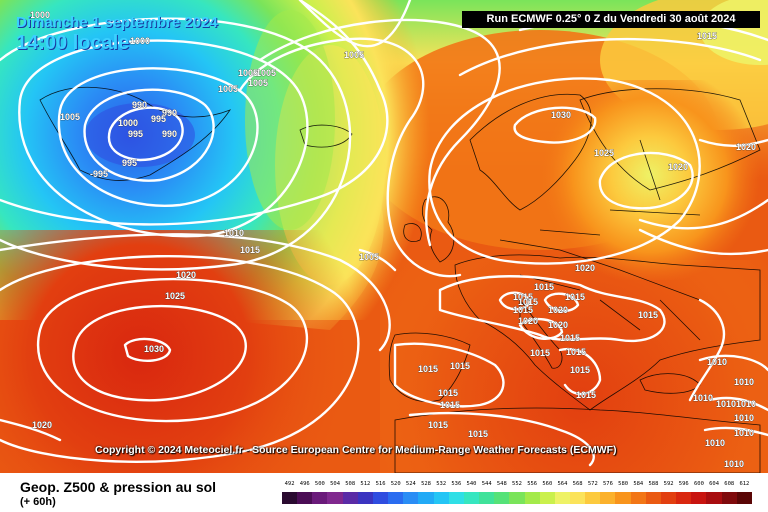 The height and width of the screenshot is (512, 768). I want to click on map-title: Geop. Z500 & pression au sol, so click(118, 487).